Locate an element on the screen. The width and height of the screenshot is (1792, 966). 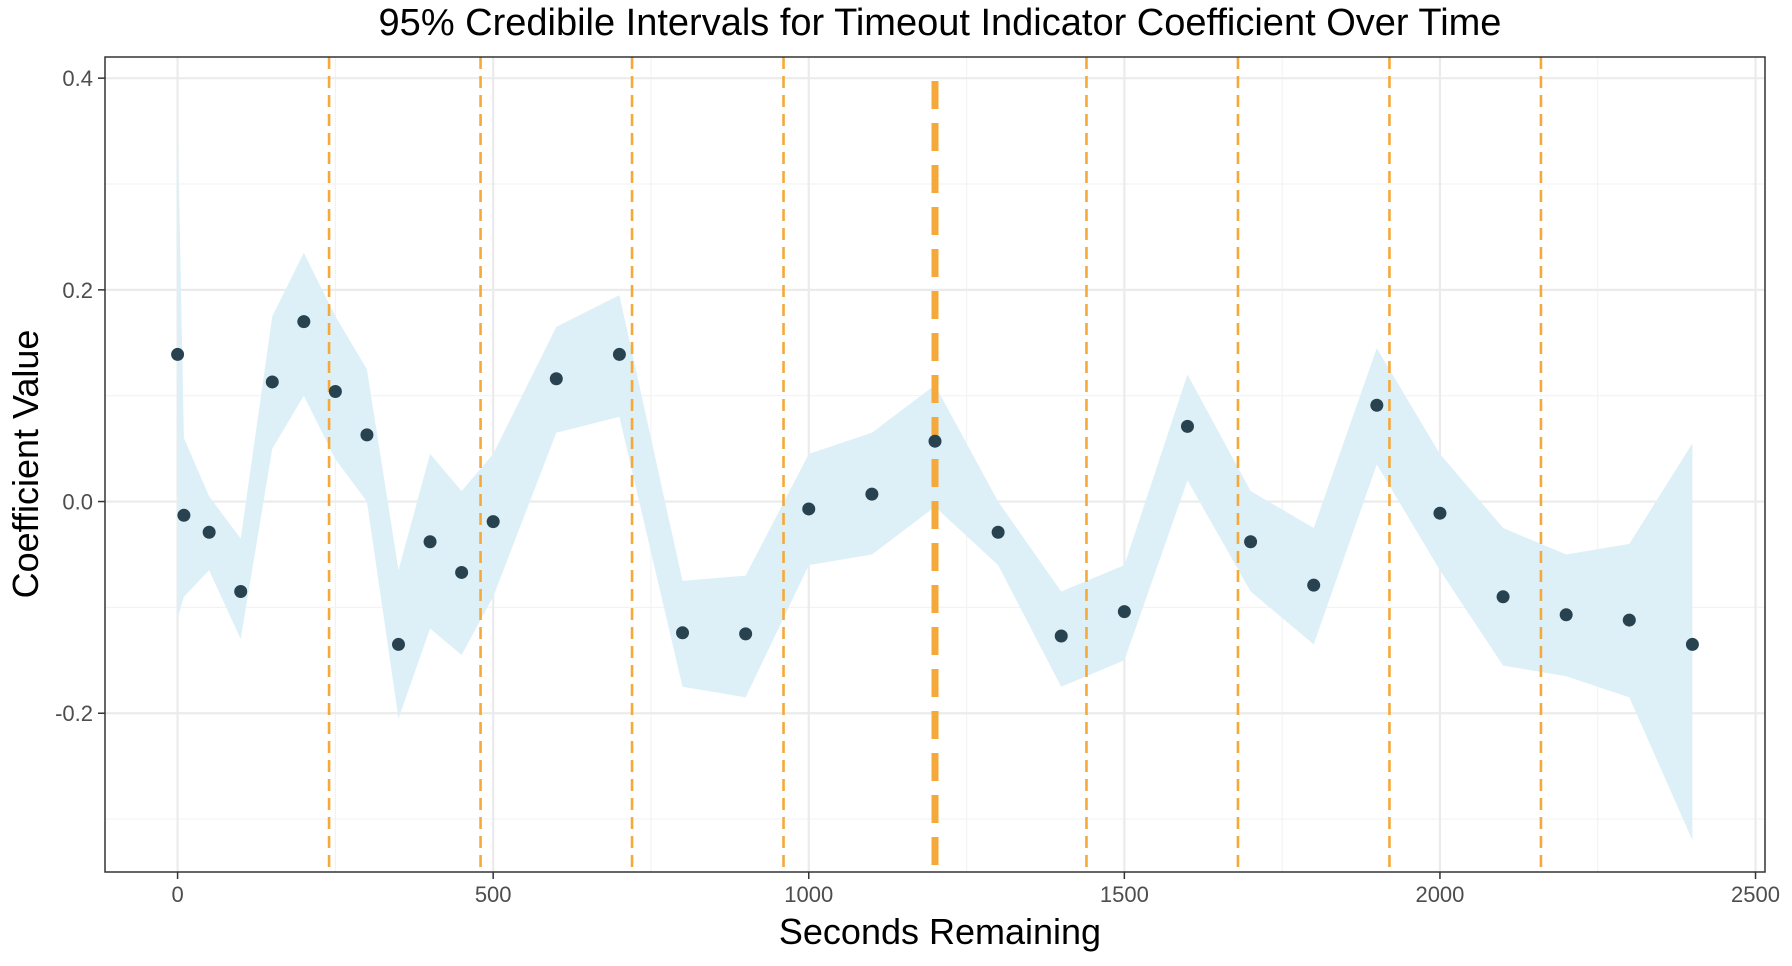
y-tick-label: 0.4 is located at coordinates (77, 78).